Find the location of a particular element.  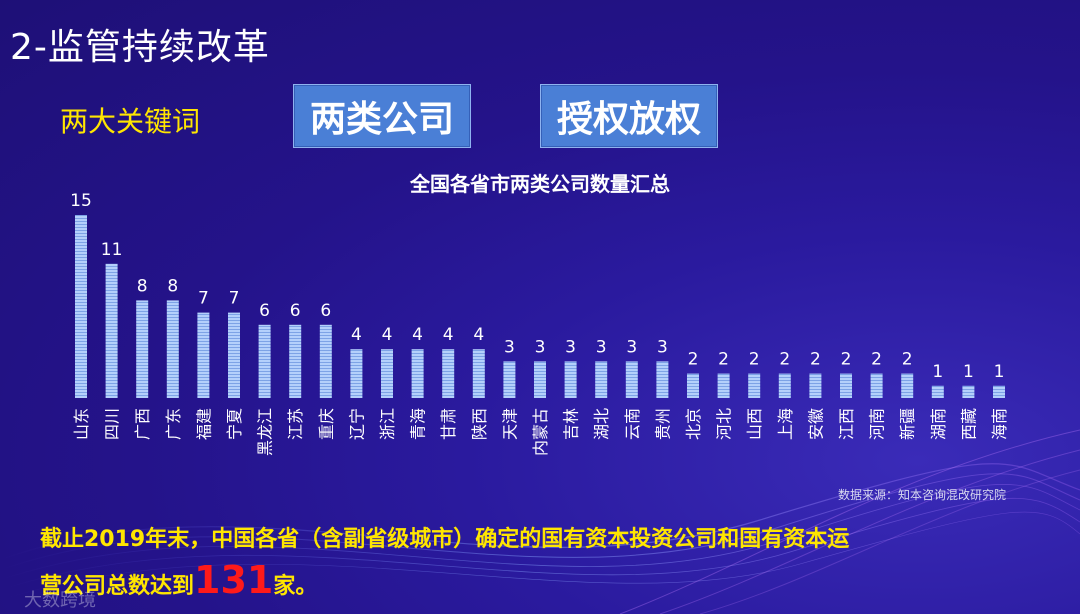

value-label-辽宁: 4 is located at coordinates (356, 335).